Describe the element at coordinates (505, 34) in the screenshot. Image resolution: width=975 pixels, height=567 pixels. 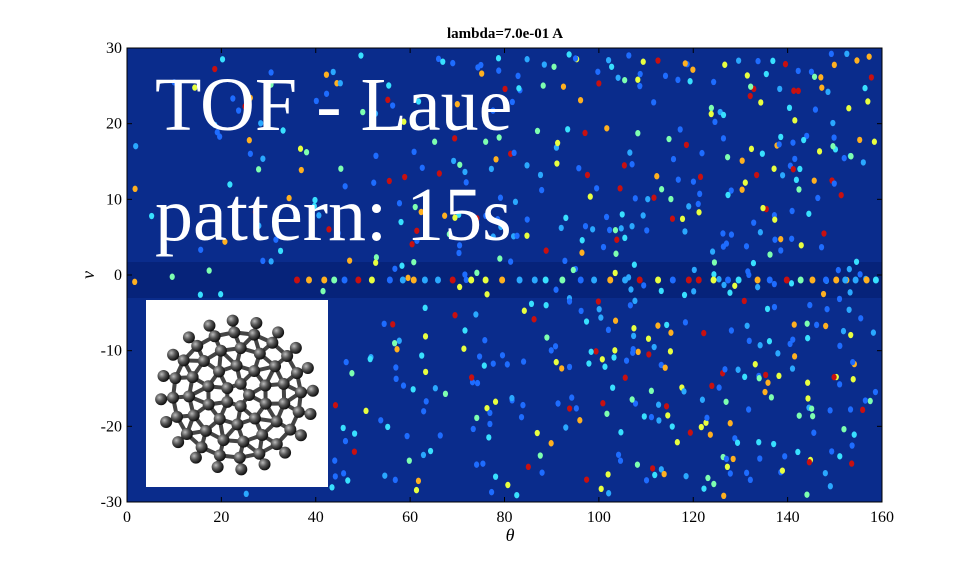
I see `chart-title: lambda=7.0e-01 A` at that location.